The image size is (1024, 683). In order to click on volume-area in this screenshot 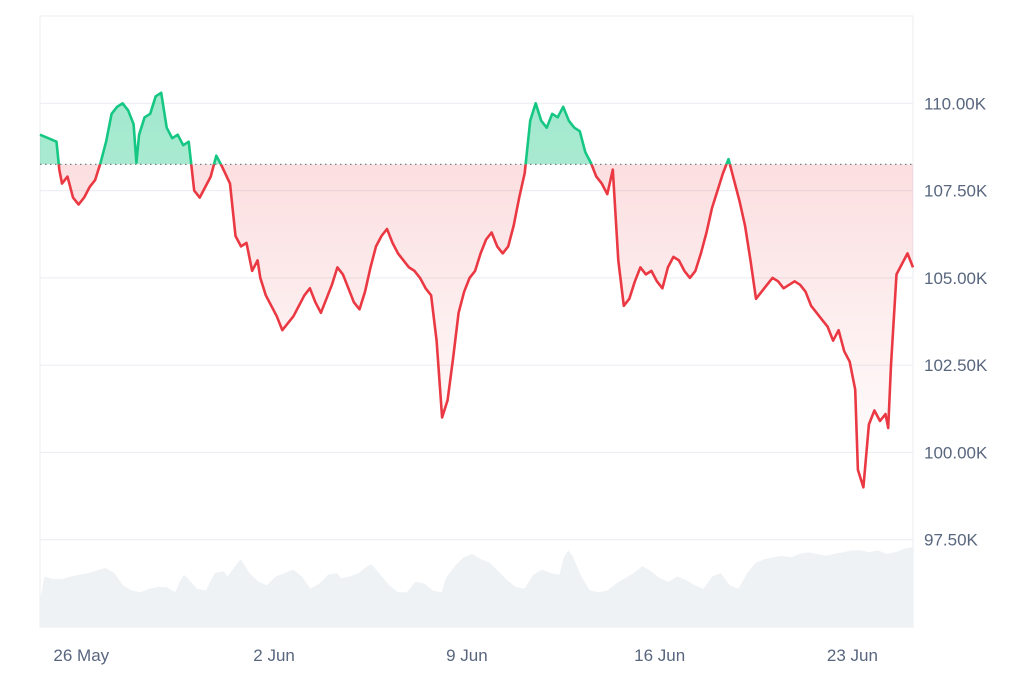, I will do `click(476, 587)`.